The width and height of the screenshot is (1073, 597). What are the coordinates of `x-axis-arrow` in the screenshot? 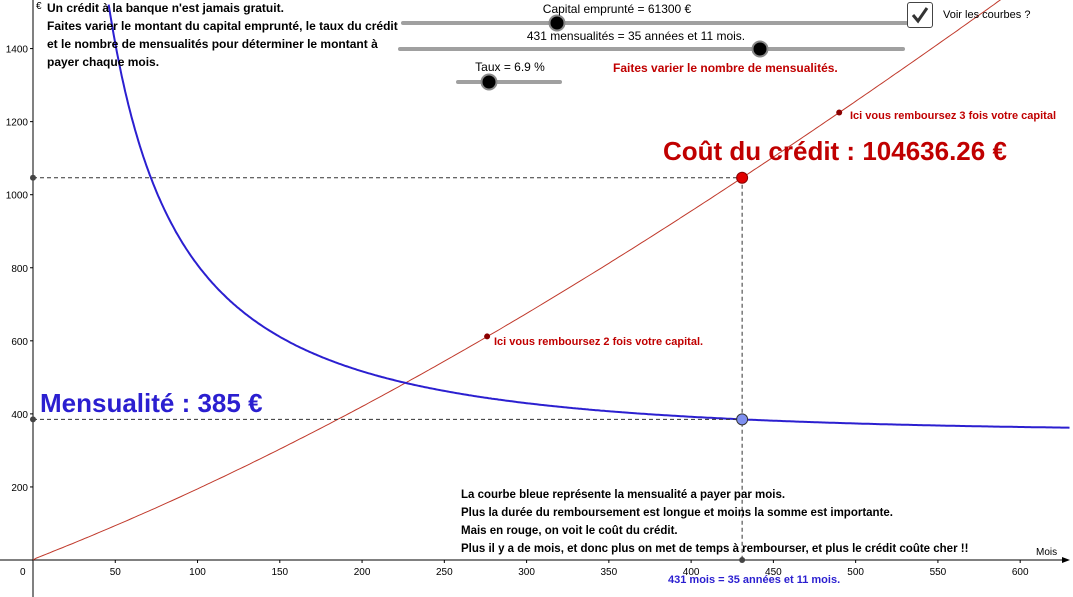 It's located at (1066, 560).